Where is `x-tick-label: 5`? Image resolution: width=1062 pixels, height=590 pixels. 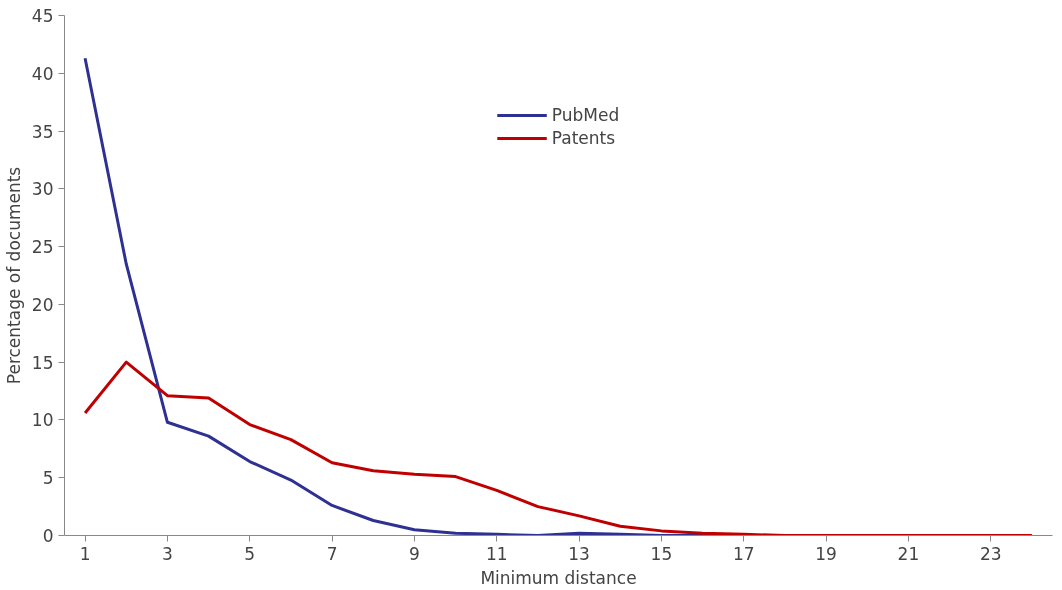 x-tick-label: 5 is located at coordinates (250, 553).